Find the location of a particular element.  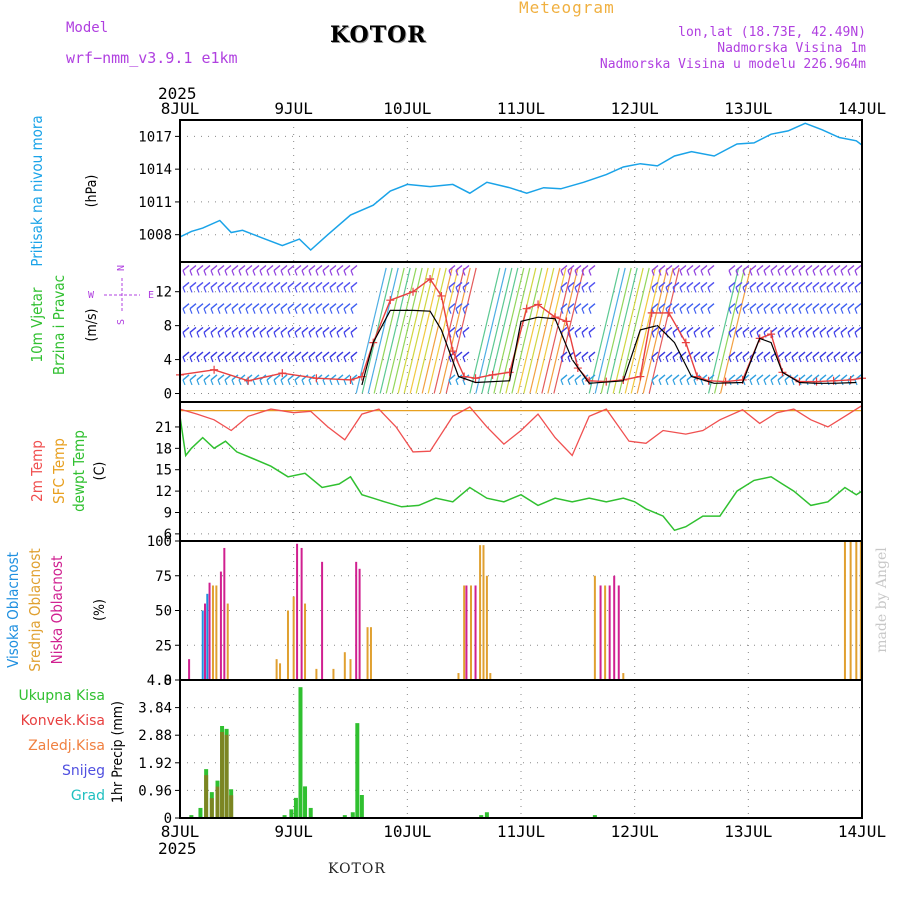

compass-w: W is located at coordinates (91, 295).